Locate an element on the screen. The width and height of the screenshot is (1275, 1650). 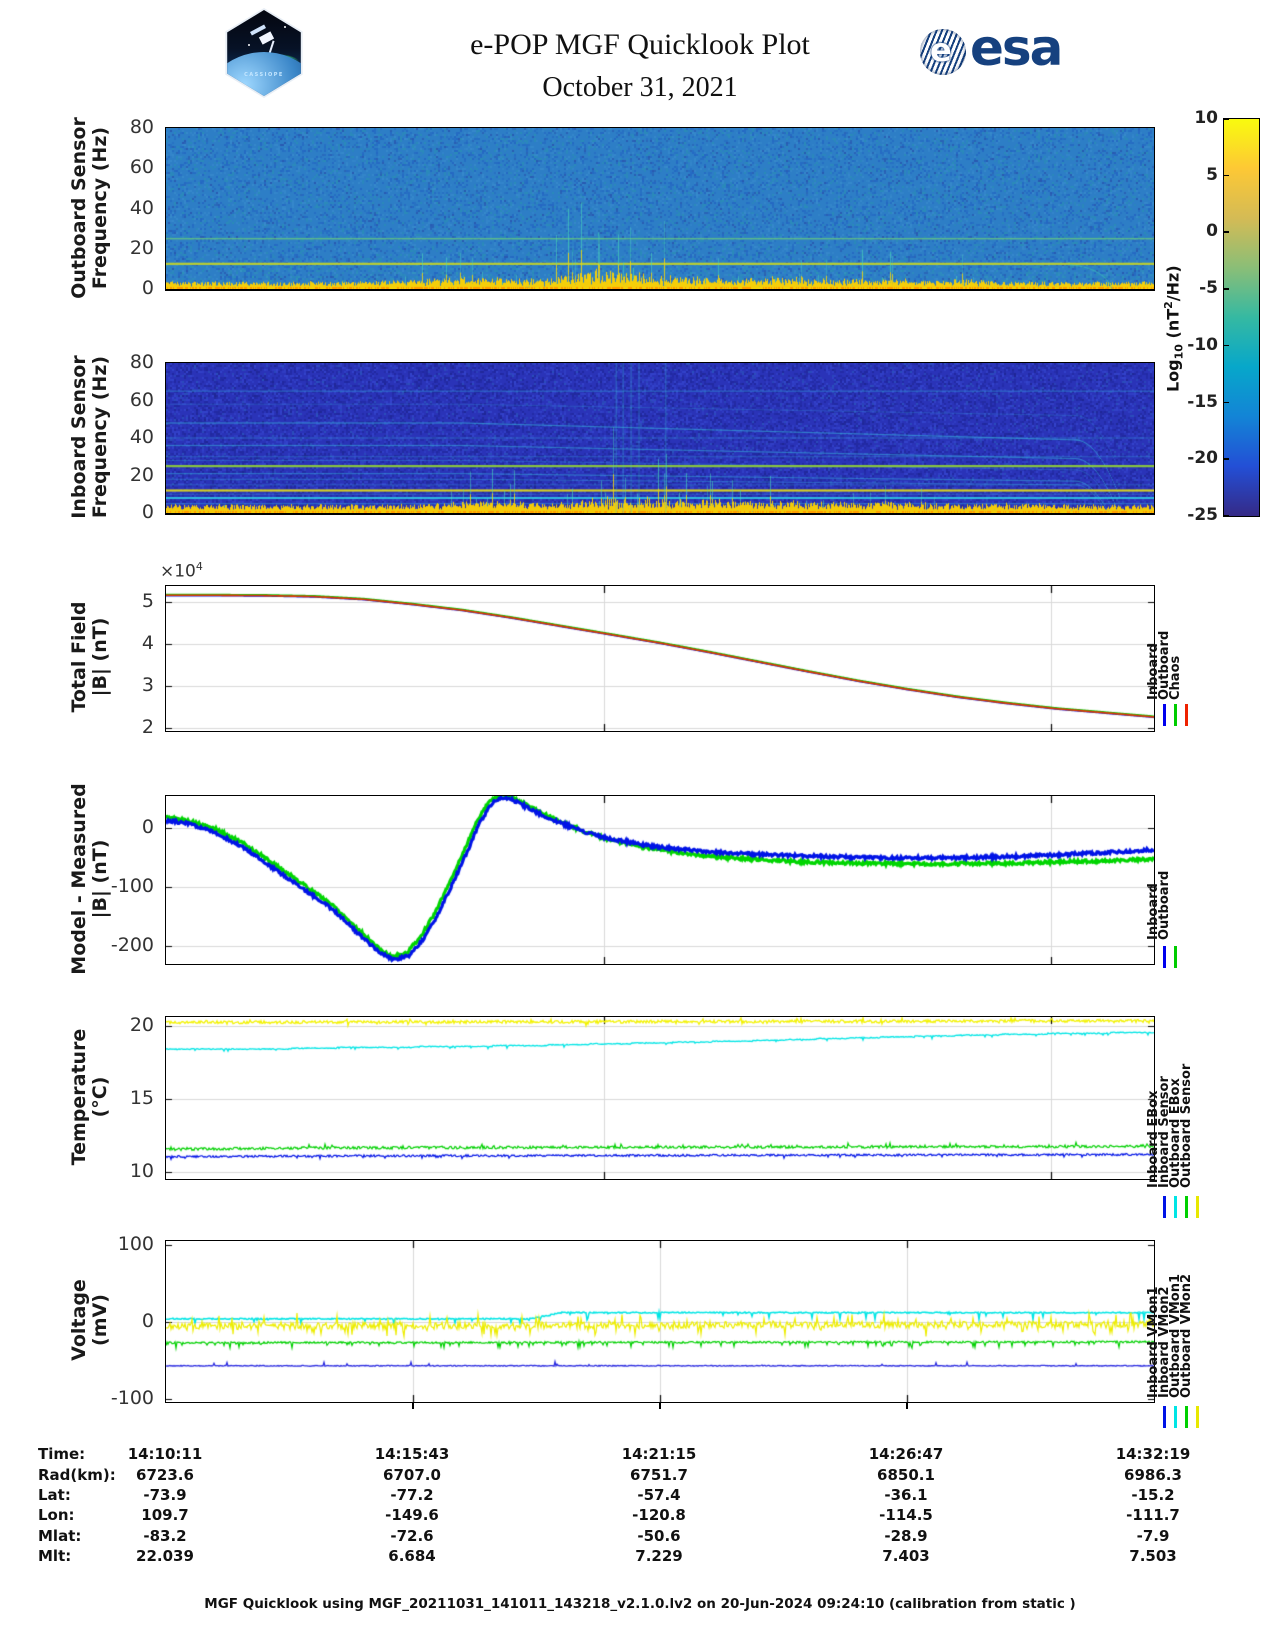
outboard-spectrogram-panel is located at coordinates (660, 209).